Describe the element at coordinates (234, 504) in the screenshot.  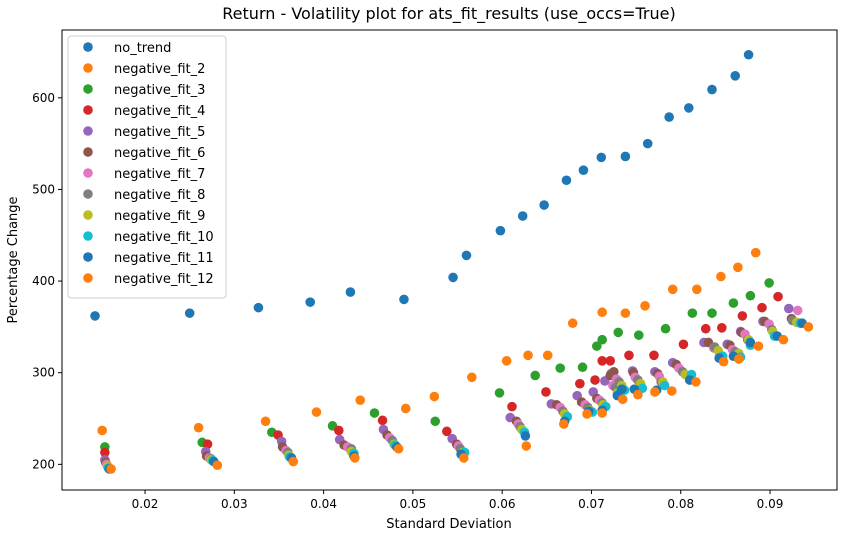
I see `x-tick-label: 0.03` at that location.